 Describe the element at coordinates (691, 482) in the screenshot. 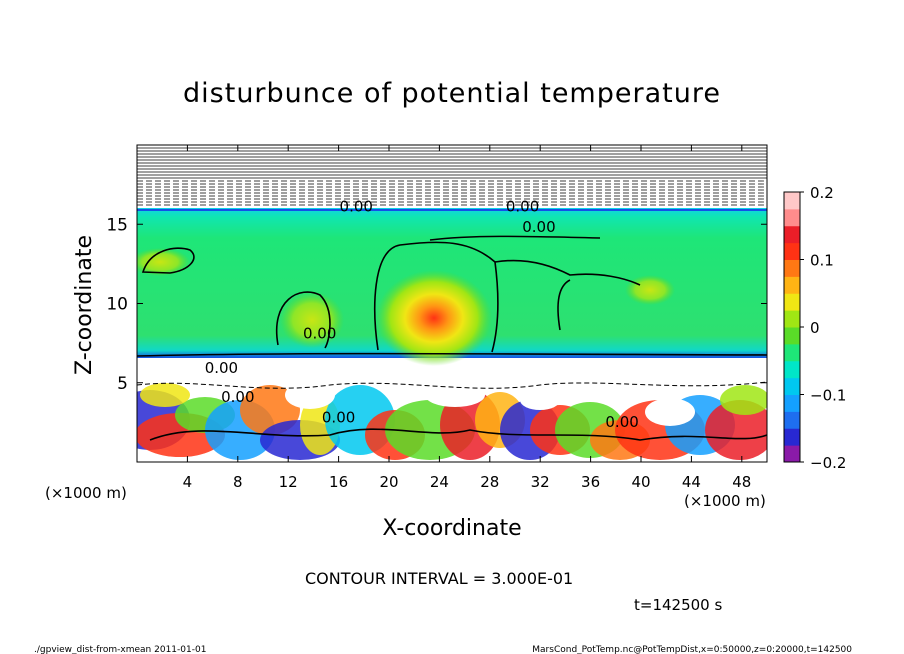

I see `x-tick-label: 44` at that location.